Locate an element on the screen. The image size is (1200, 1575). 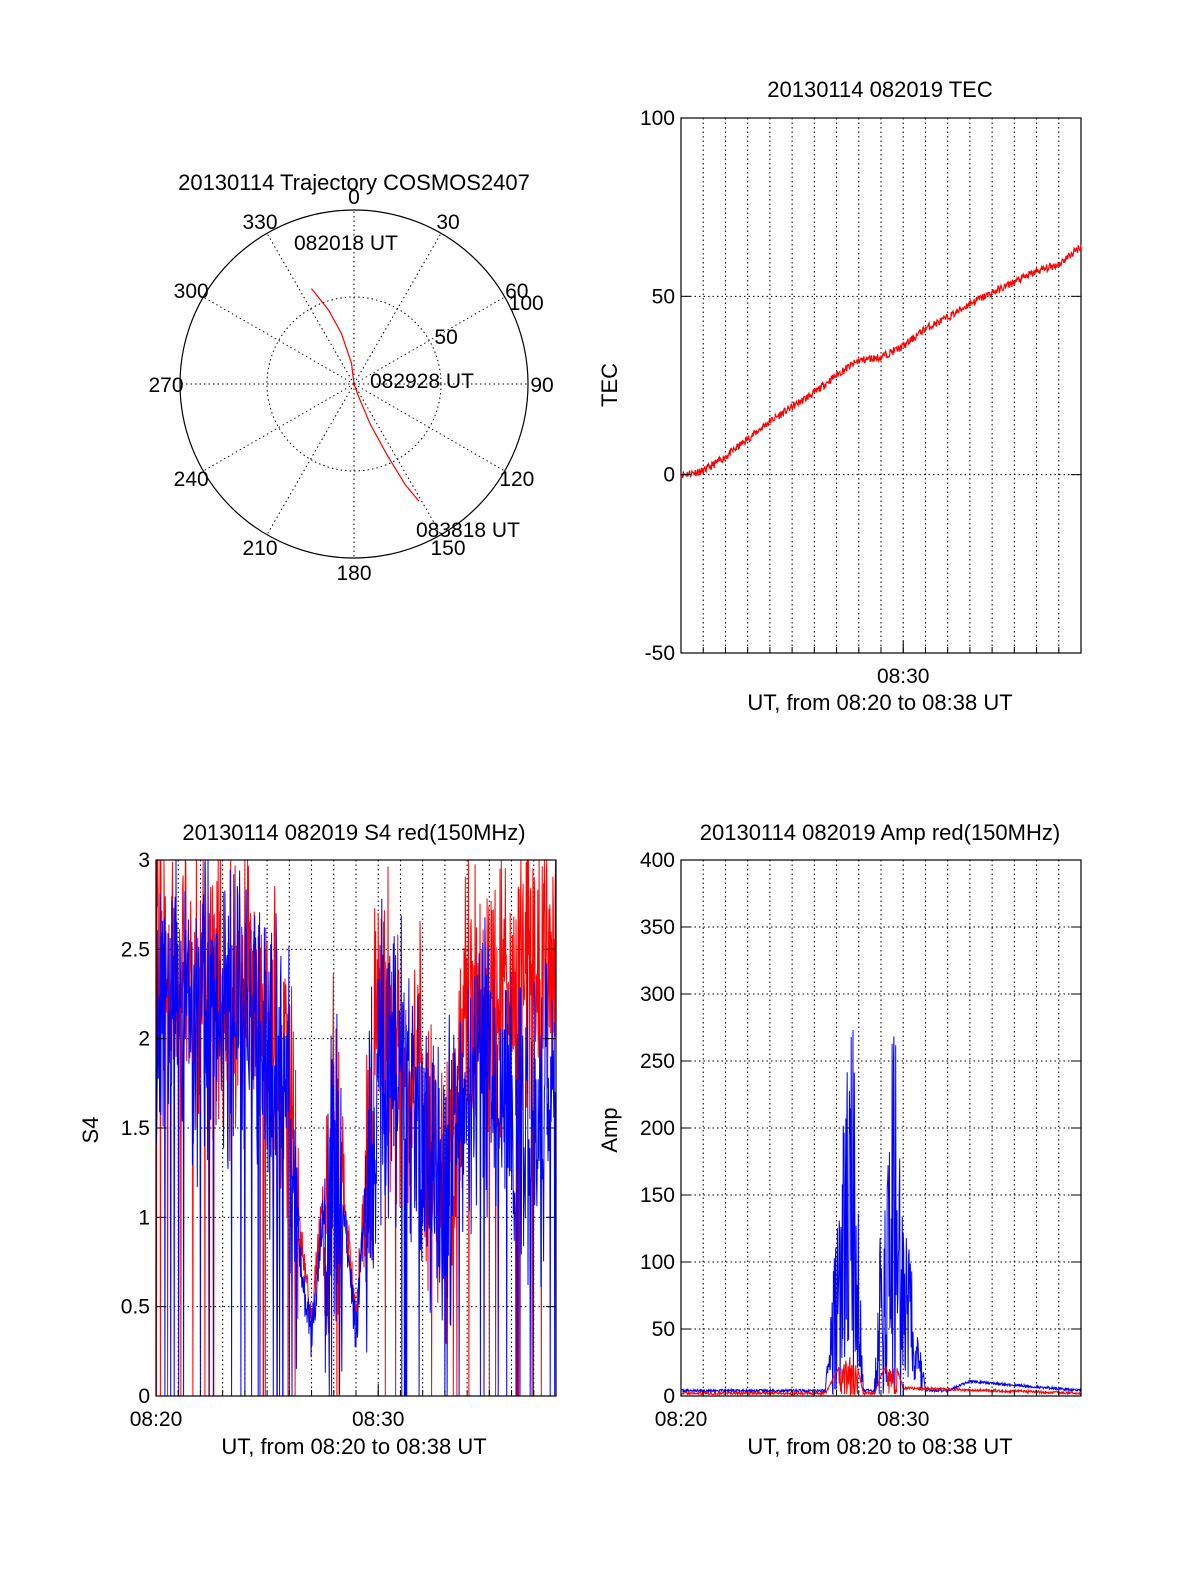
y-tick-label: 250 is located at coordinates (657, 1061).